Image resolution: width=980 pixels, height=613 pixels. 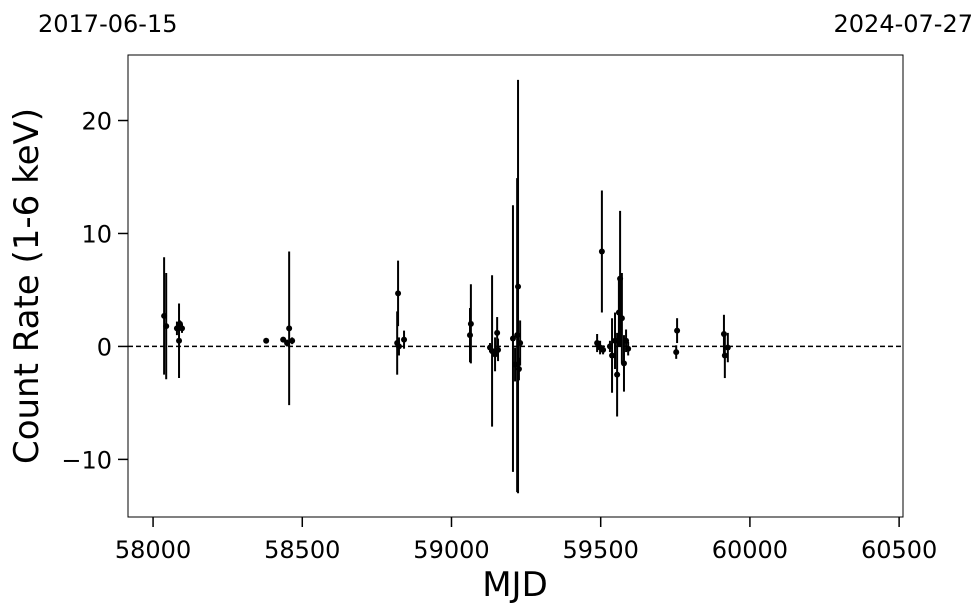 I want to click on x-axis-label: MJD, so click(x=515, y=585).